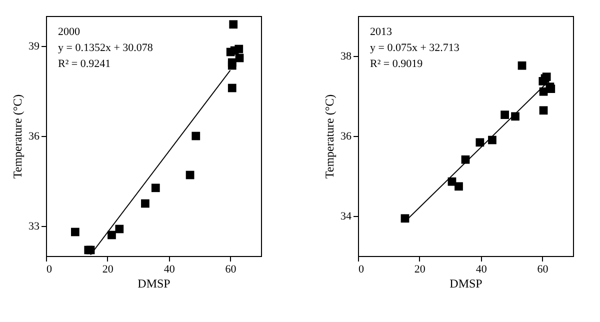  I want to click on annotation: y = 0.075x + 32.713, so click(415, 48).